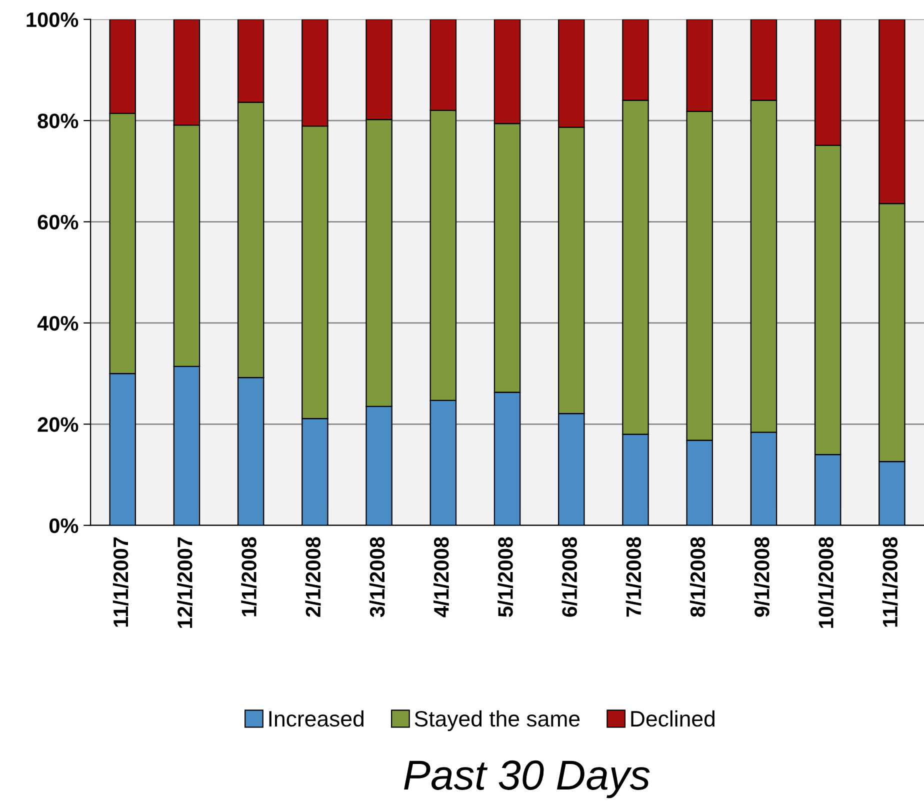 The width and height of the screenshot is (924, 807). I want to click on y-tick-label: 40%, so click(57, 323).